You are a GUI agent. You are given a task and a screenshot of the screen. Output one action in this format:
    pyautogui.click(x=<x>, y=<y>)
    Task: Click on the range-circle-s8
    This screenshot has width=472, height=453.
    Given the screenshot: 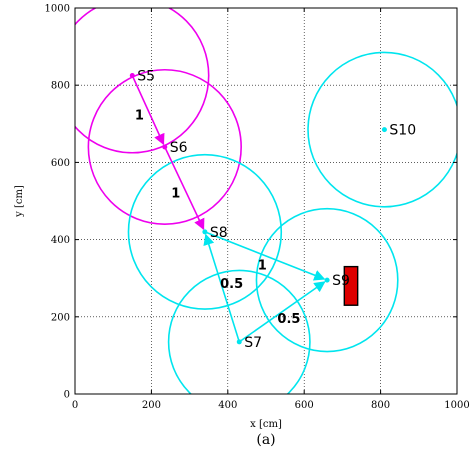 What is the action you would take?
    pyautogui.click(x=205, y=231)
    